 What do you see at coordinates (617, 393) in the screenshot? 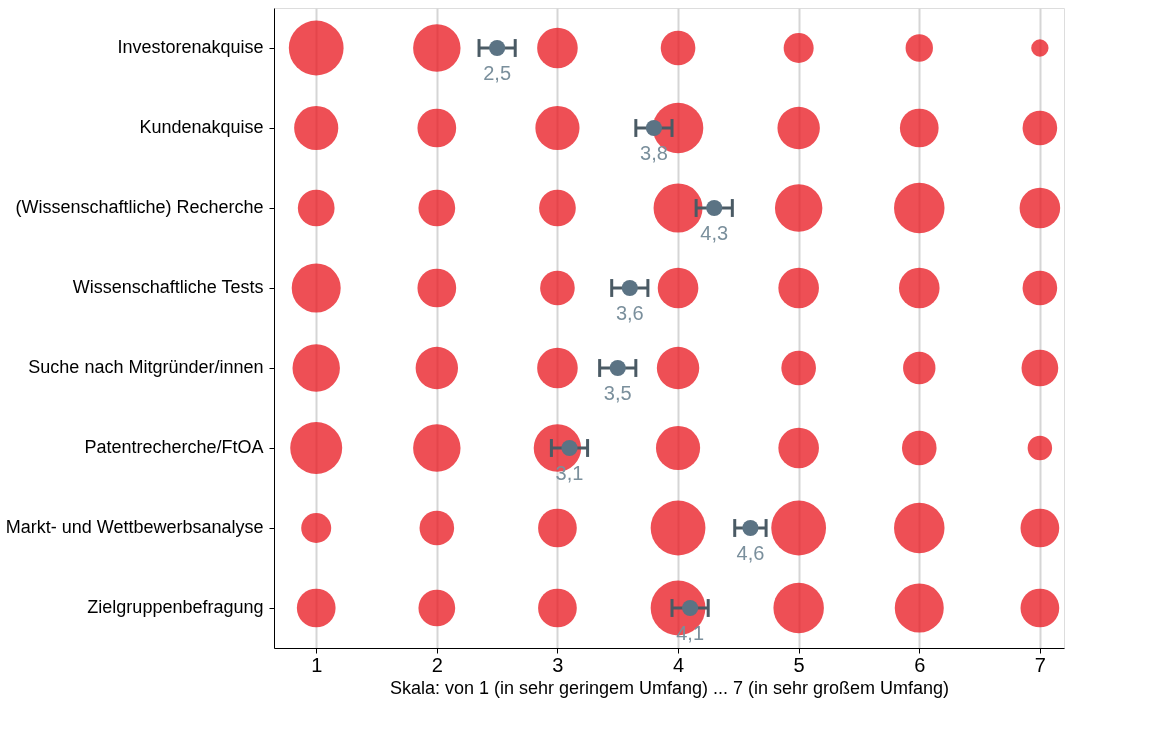
I see `data-label: 3,5` at bounding box center [617, 393].